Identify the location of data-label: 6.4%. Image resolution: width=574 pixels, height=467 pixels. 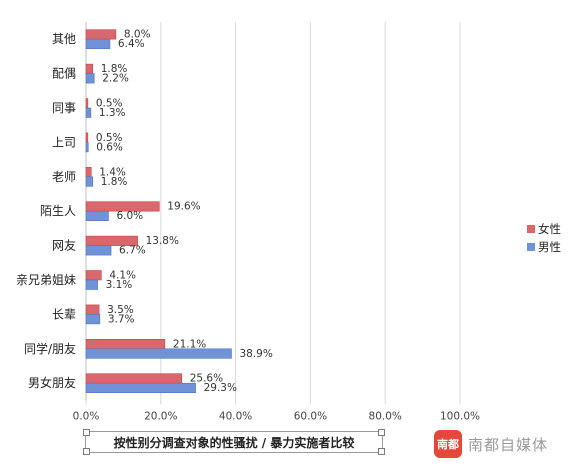
(131, 44).